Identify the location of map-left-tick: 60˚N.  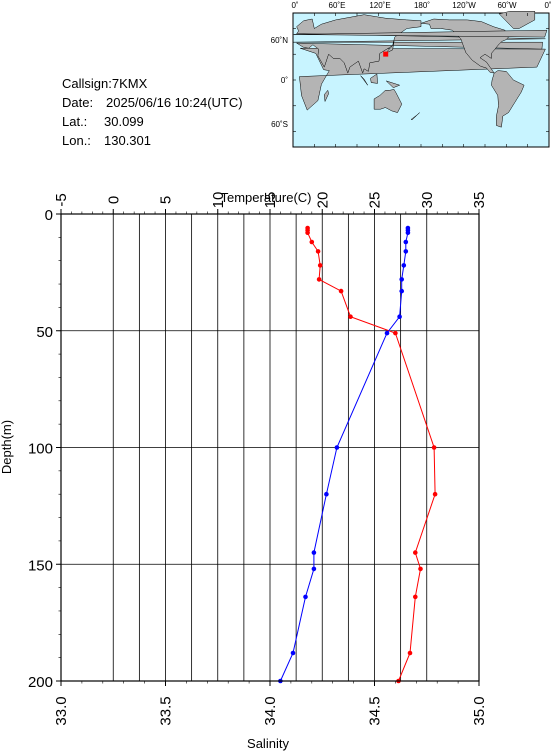
(280, 40).